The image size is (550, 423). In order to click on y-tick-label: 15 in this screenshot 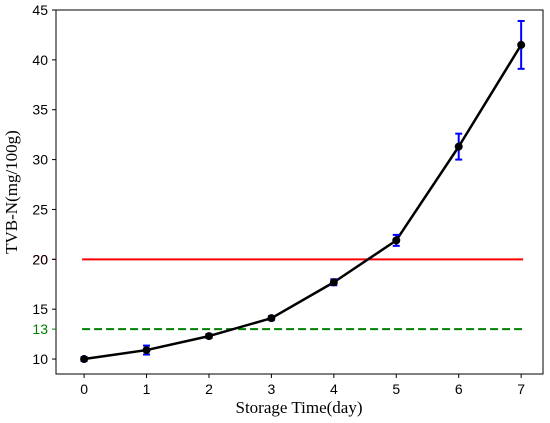, I will do `click(40, 309)`.